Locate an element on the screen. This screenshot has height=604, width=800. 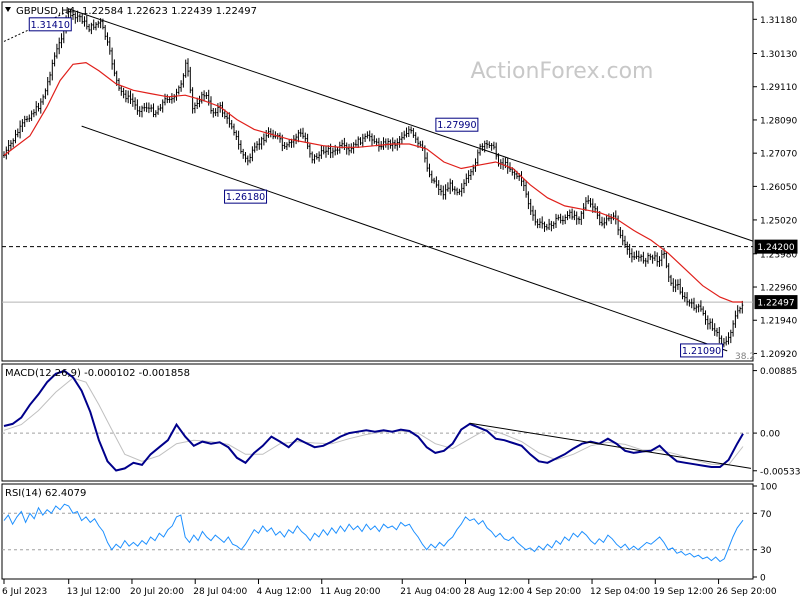
price-tick-label: 1.31180 is located at coordinates (778, 21).